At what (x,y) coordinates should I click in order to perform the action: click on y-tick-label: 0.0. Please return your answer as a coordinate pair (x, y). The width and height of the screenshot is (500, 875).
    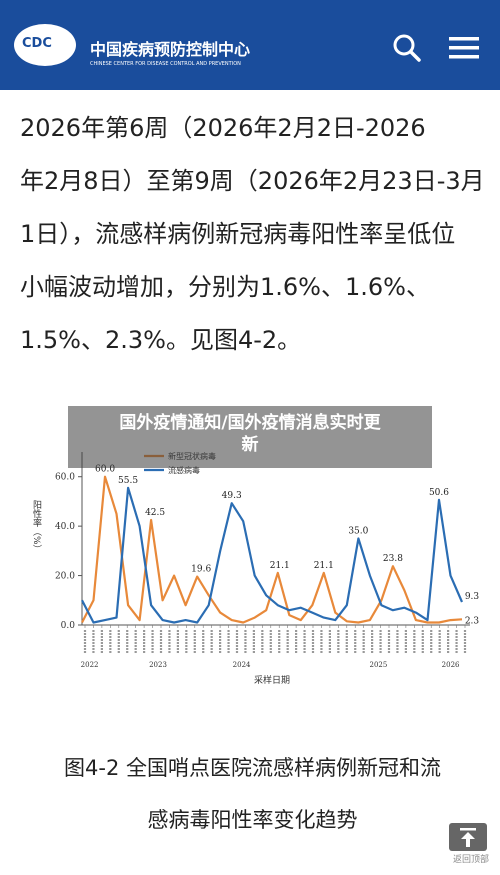
    Looking at the image, I should click on (68, 626).